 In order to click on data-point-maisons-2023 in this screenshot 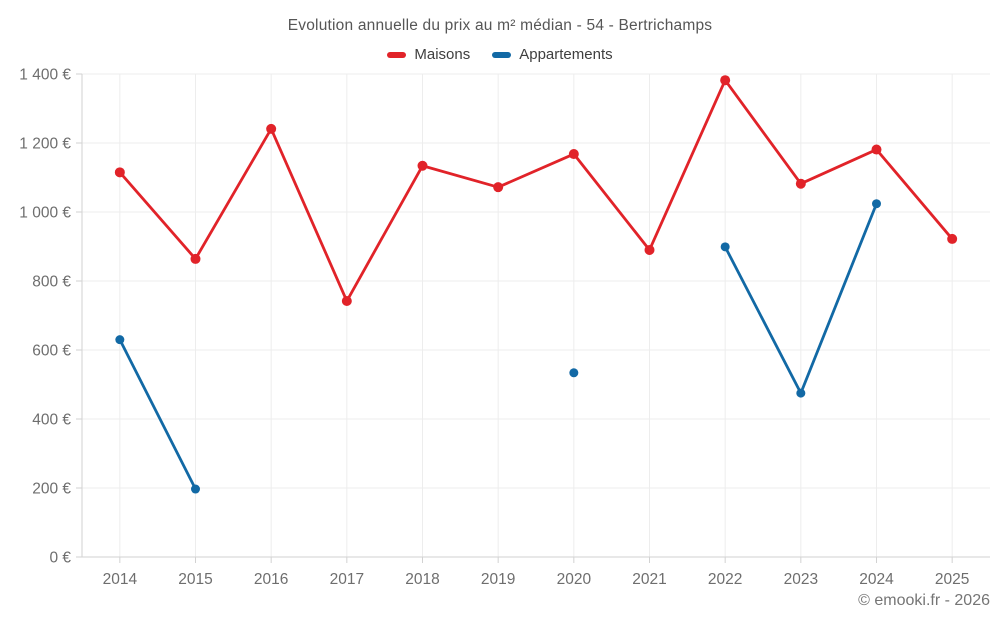, I will do `click(800, 183)`.